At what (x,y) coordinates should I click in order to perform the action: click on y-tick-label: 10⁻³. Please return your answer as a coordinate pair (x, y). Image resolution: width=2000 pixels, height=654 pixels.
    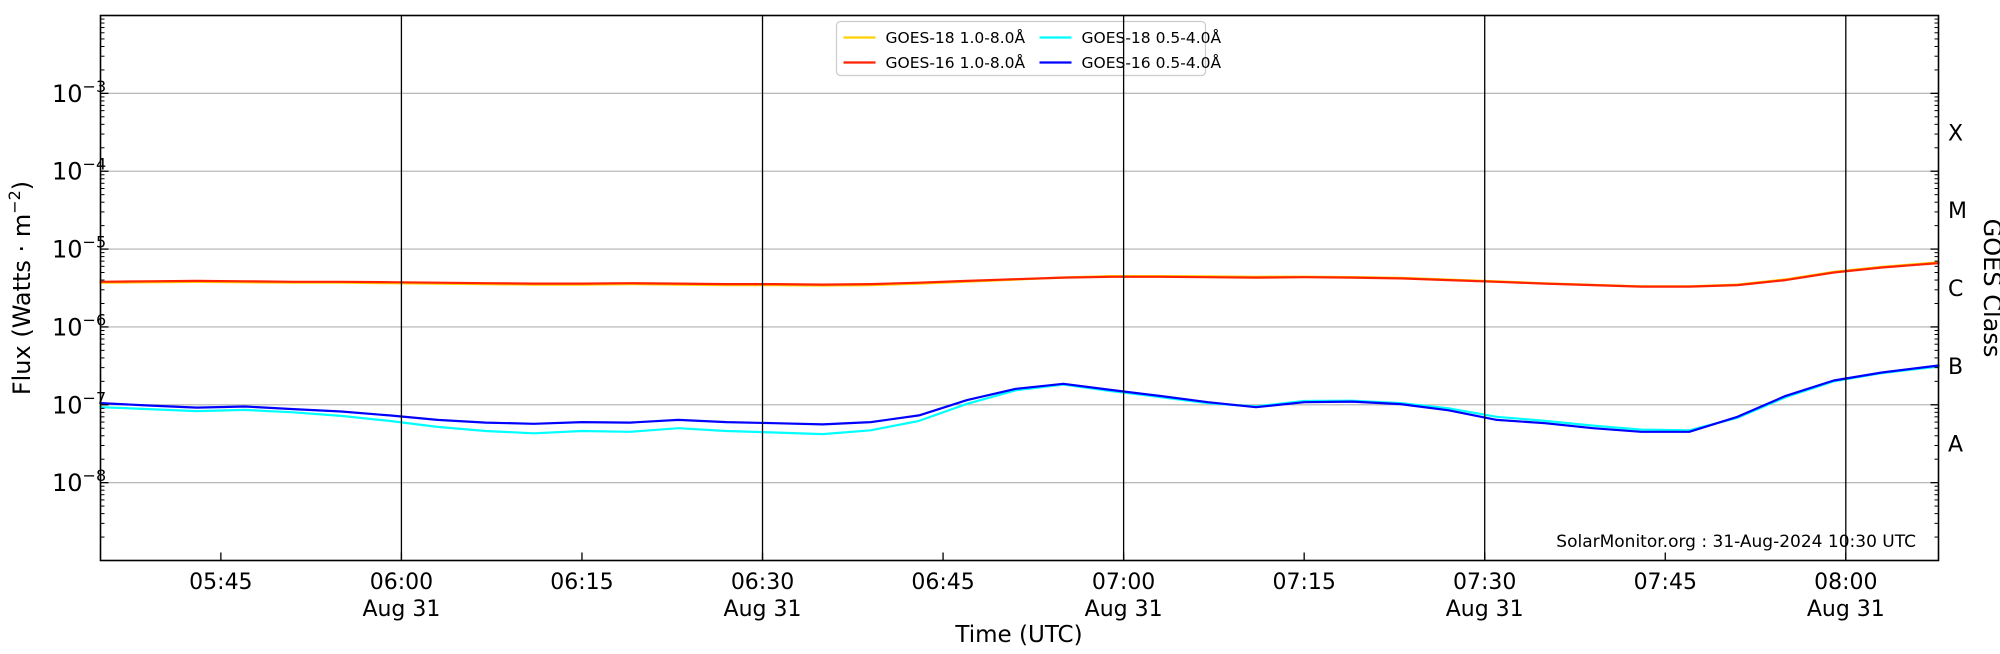
    Looking at the image, I should click on (79, 92).